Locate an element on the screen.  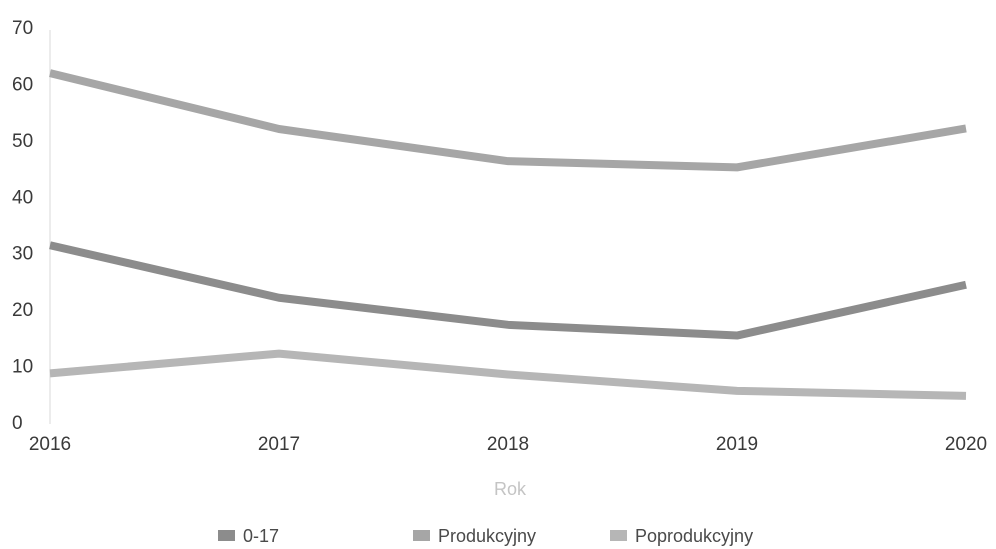
x-tick-label: 2016 is located at coordinates (50, 444).